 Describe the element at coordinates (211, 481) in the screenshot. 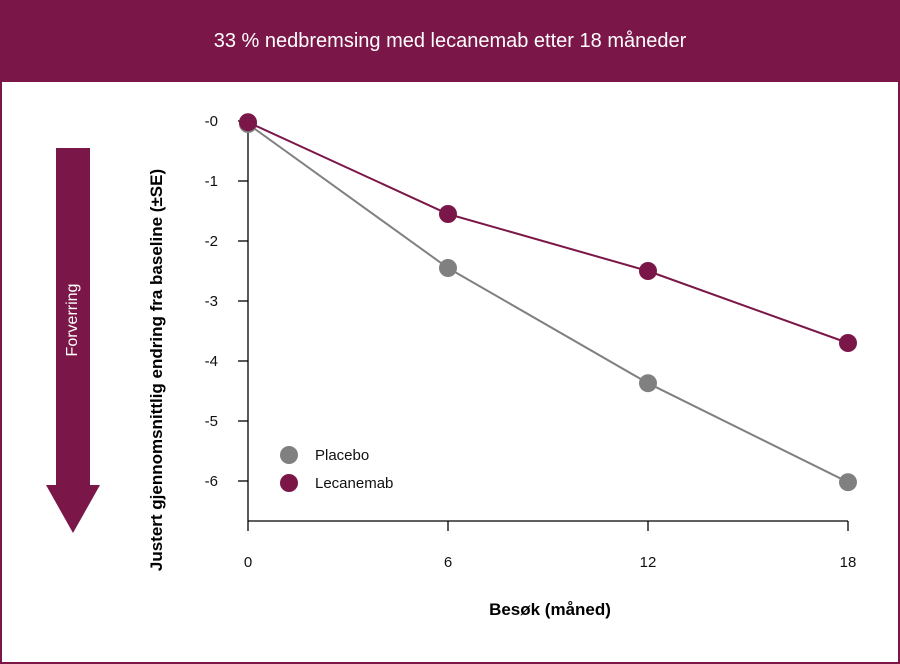

I see `y-tick-label: -6` at that location.